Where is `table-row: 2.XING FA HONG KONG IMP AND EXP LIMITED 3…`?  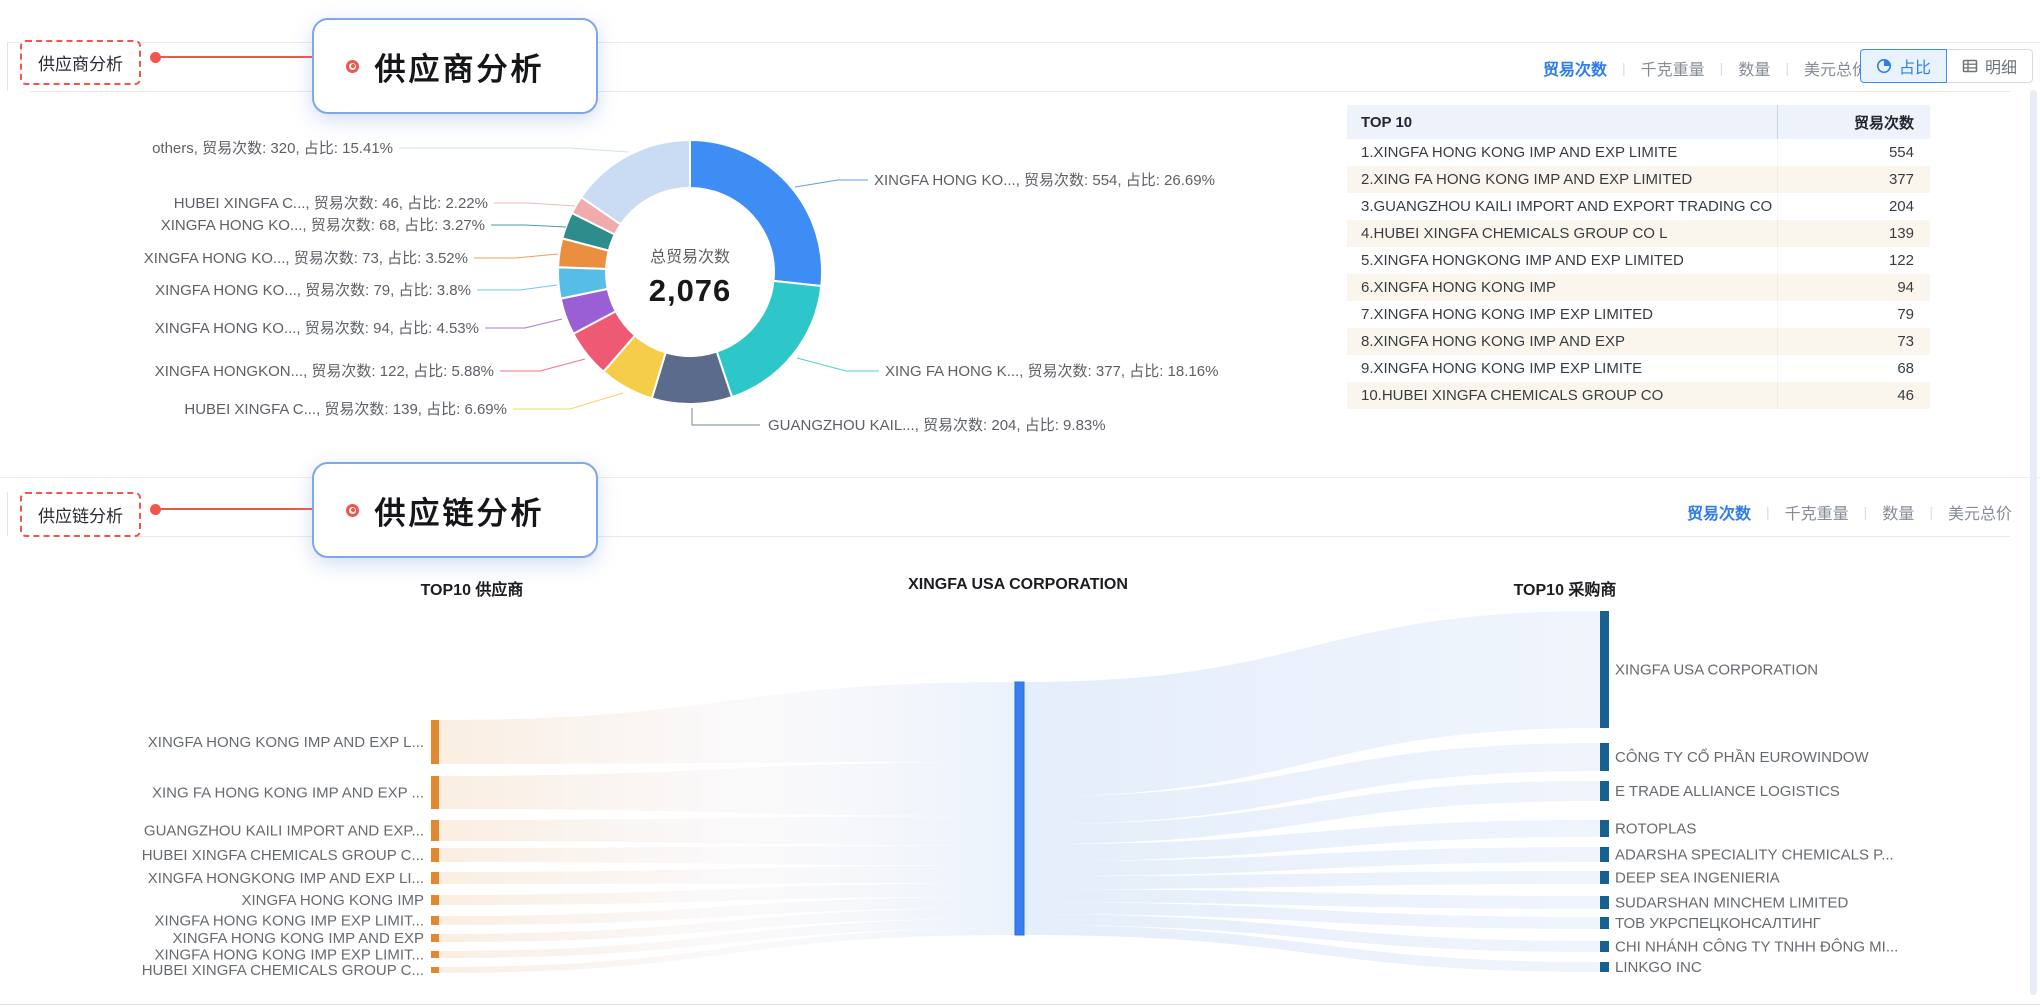 table-row: 2.XING FA HONG KONG IMP AND EXP LIMITED 3… is located at coordinates (1638, 179).